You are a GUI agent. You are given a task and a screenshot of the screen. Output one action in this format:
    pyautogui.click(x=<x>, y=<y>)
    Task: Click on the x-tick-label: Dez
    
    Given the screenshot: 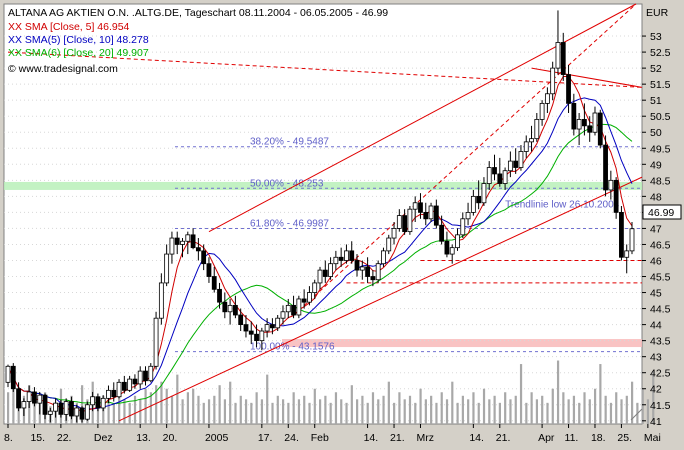 What is the action you would take?
    pyautogui.click(x=103, y=438)
    